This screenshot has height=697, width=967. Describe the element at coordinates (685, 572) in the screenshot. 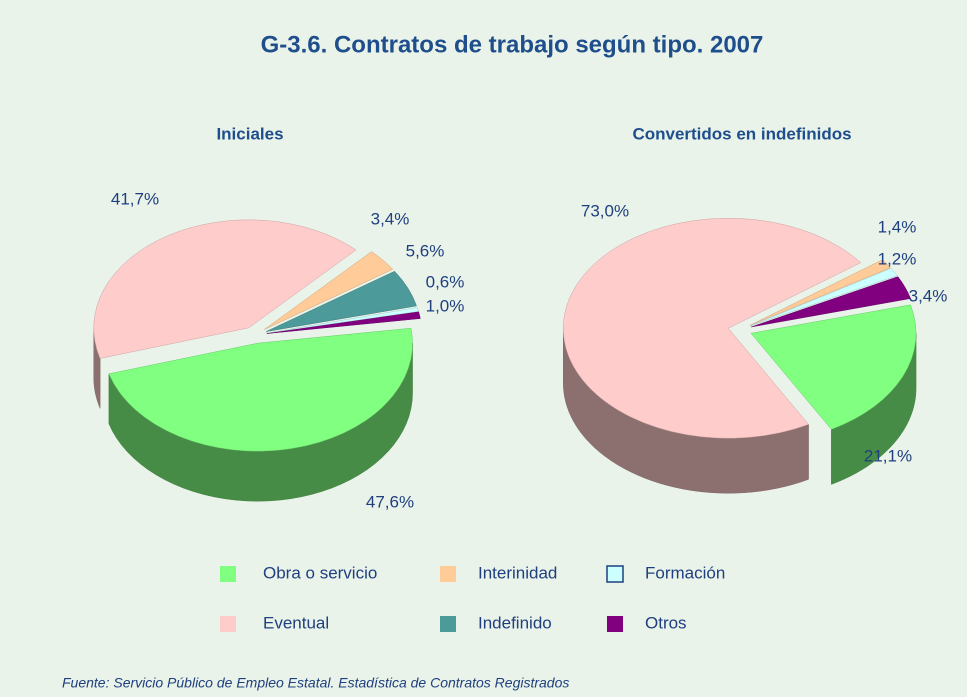

I see `legend-label: Formación` at that location.